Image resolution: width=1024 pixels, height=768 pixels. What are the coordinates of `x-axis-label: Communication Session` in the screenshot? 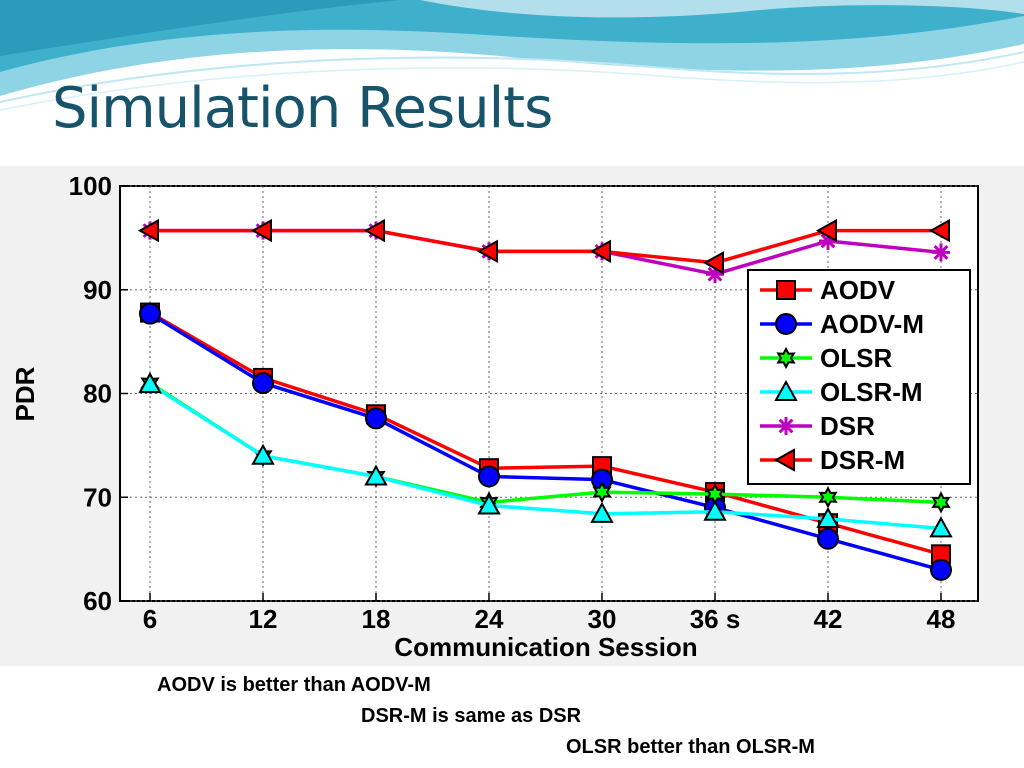 It's located at (545, 647).